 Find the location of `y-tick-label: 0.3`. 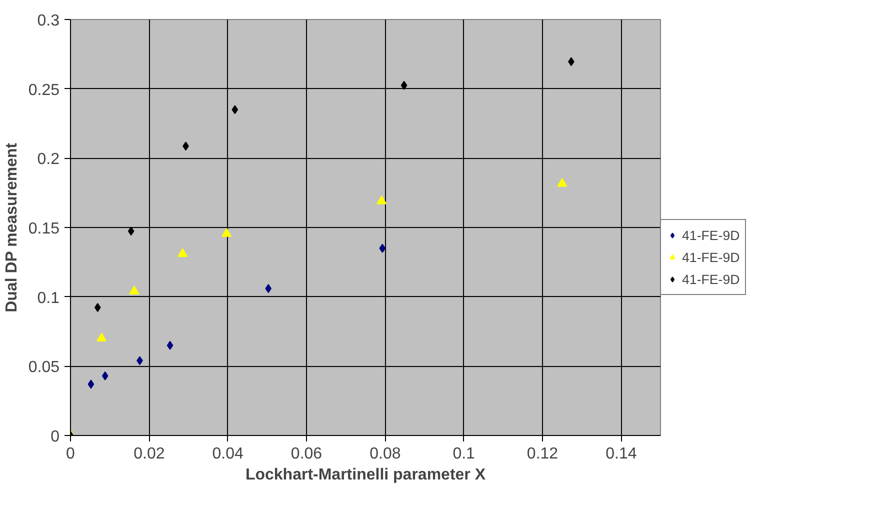

y-tick-label: 0.3 is located at coordinates (48, 21).